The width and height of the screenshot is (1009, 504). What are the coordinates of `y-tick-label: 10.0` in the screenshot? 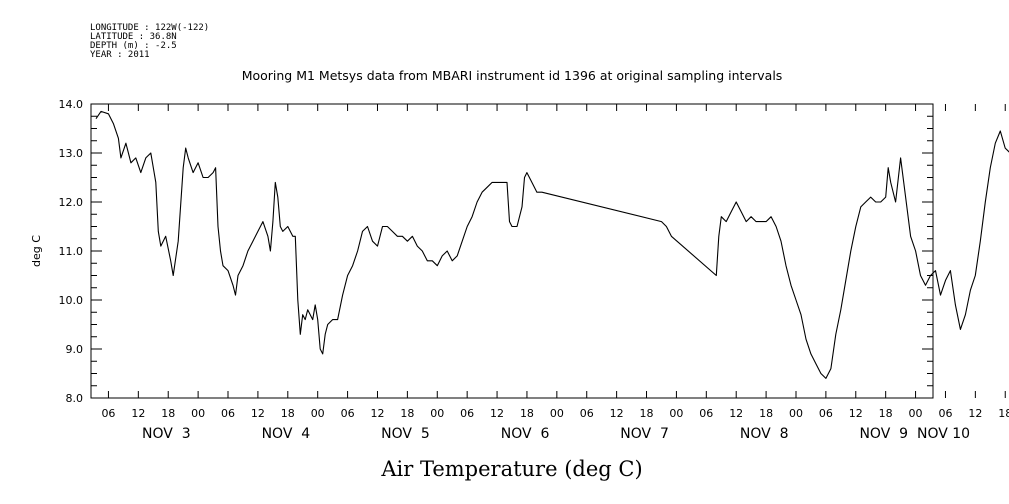 It's located at (71, 300).